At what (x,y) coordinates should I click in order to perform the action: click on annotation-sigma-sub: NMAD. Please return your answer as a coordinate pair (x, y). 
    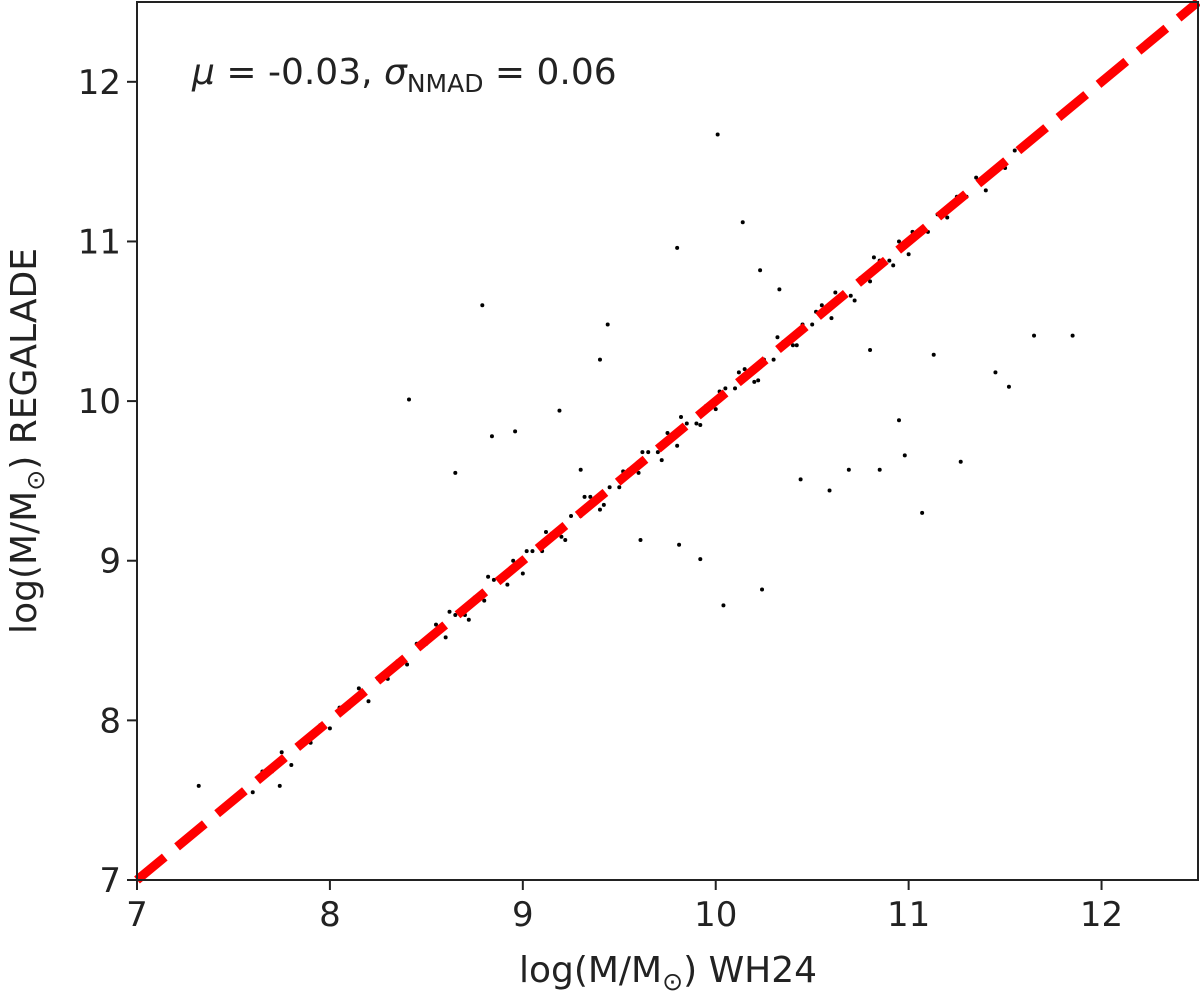
    Looking at the image, I should click on (445, 83).